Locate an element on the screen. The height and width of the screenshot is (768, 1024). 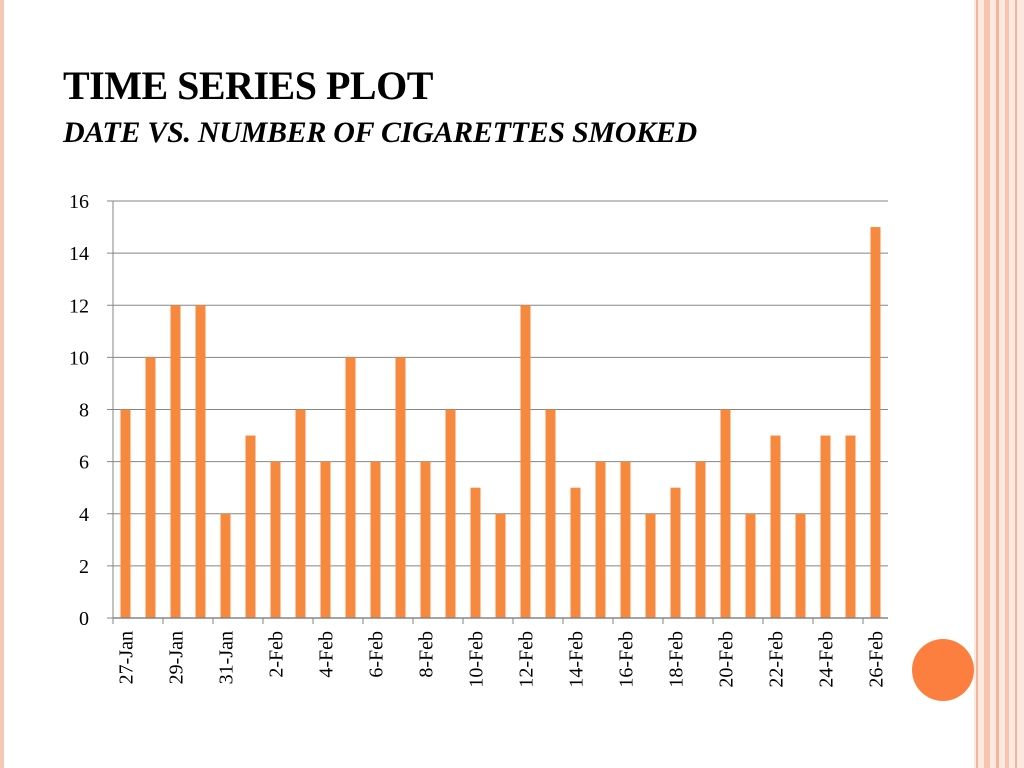
slide-frame-right is located at coordinates (999, 384).